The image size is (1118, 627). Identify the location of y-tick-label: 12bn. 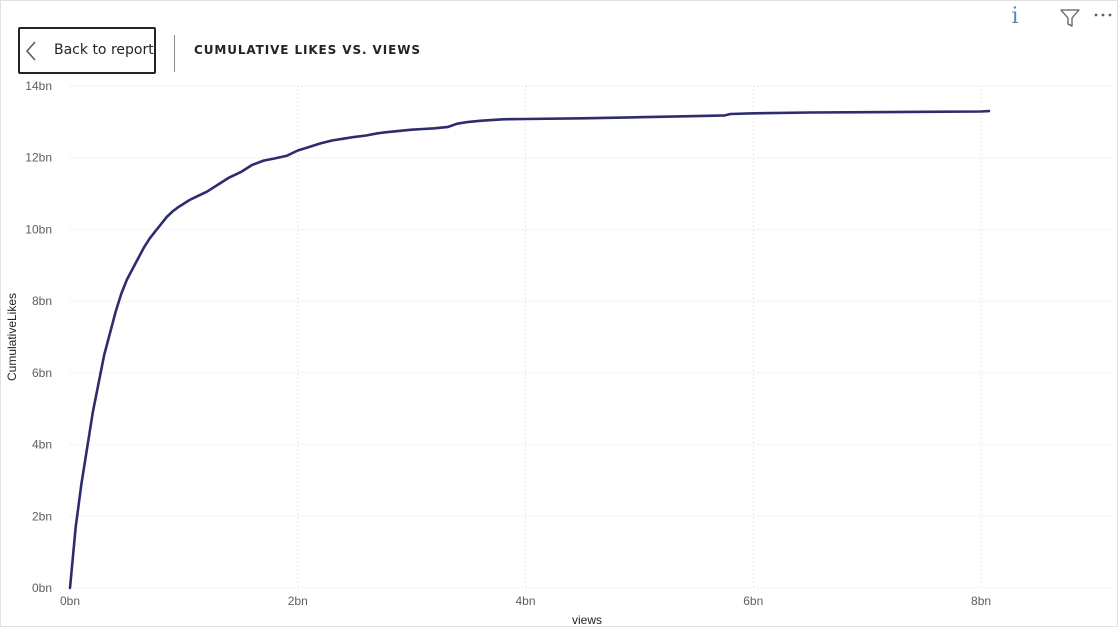
(38, 158).